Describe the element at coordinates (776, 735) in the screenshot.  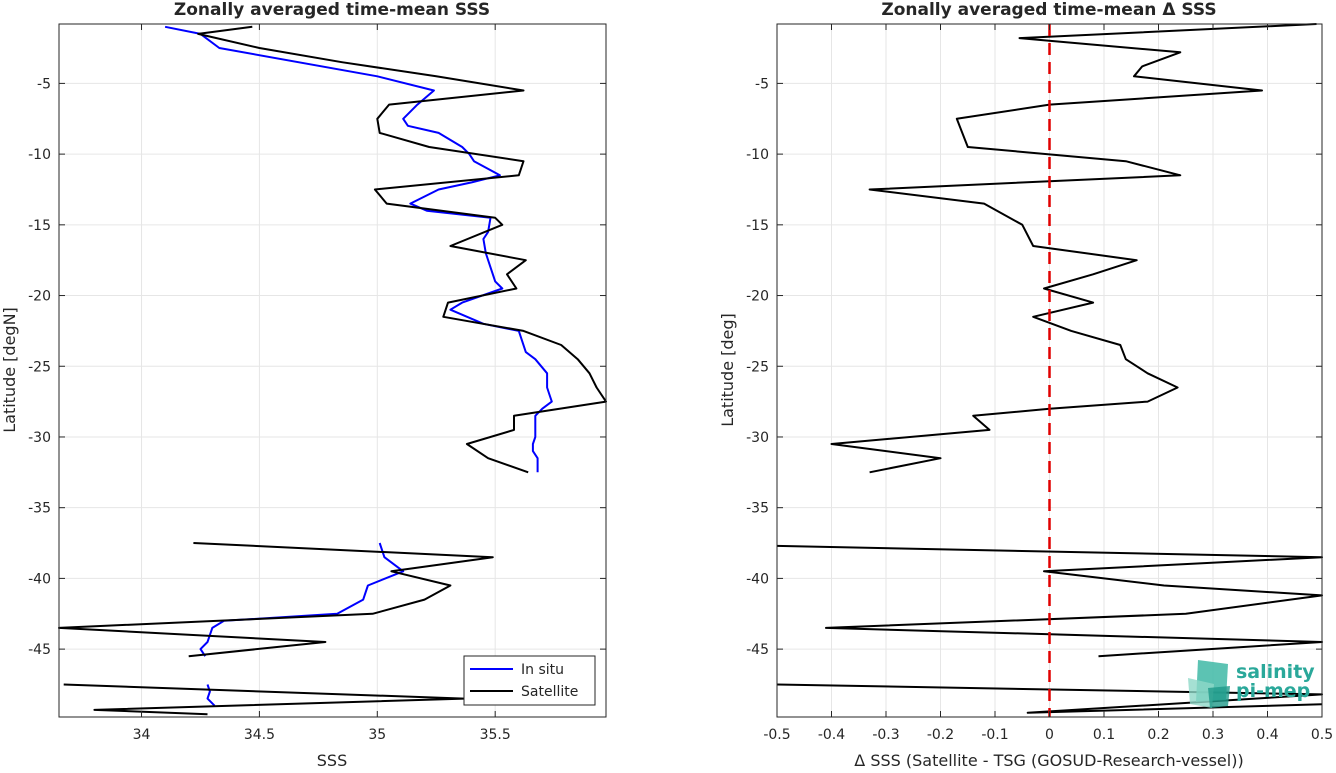
I see `x-tick-label: -0.5` at that location.